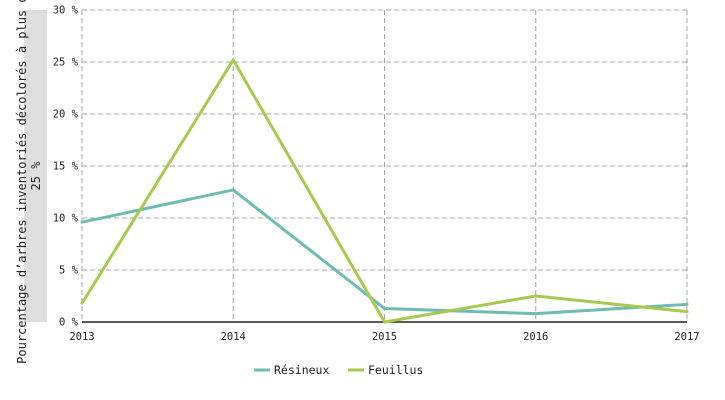  I want to click on x-tick-label: 2015, so click(384, 337).